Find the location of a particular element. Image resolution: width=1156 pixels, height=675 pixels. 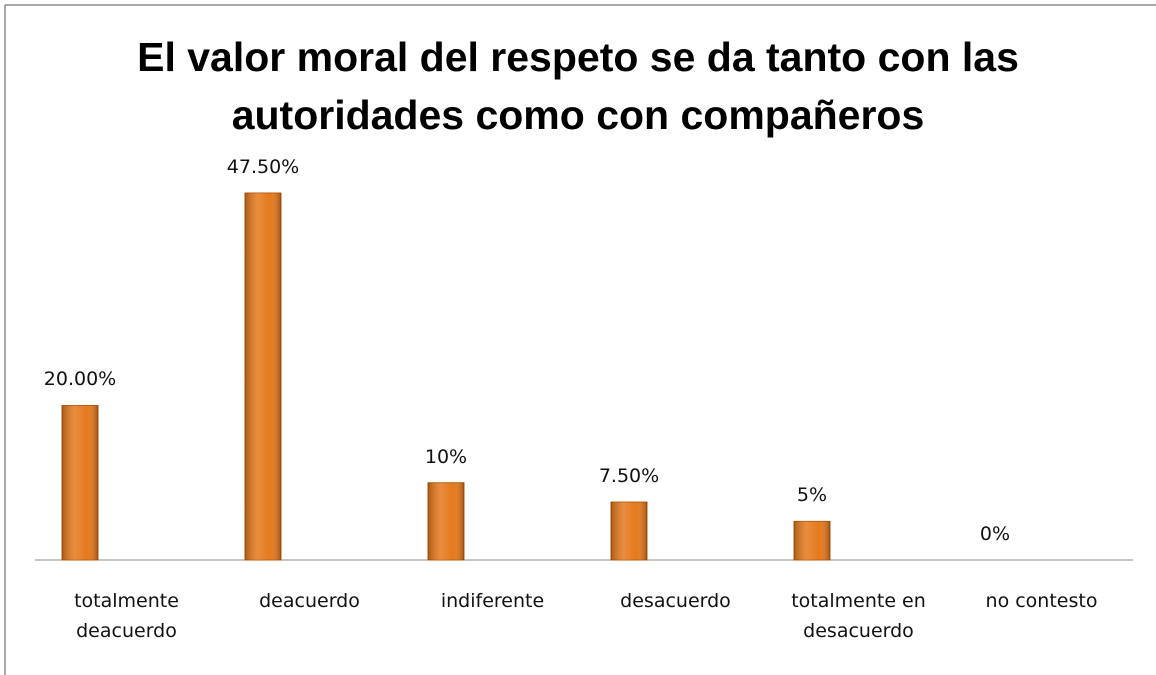

data-label: 47.50% is located at coordinates (263, 167).